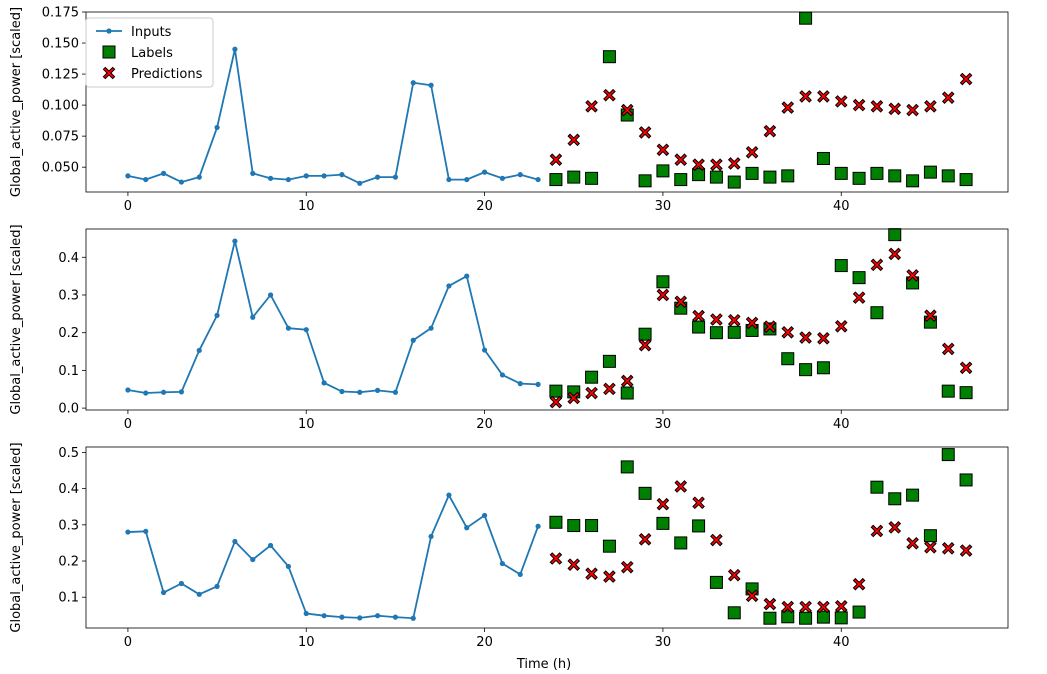  Describe the element at coordinates (333, 317) in the screenshot. I see `inputs-series-line` at that location.